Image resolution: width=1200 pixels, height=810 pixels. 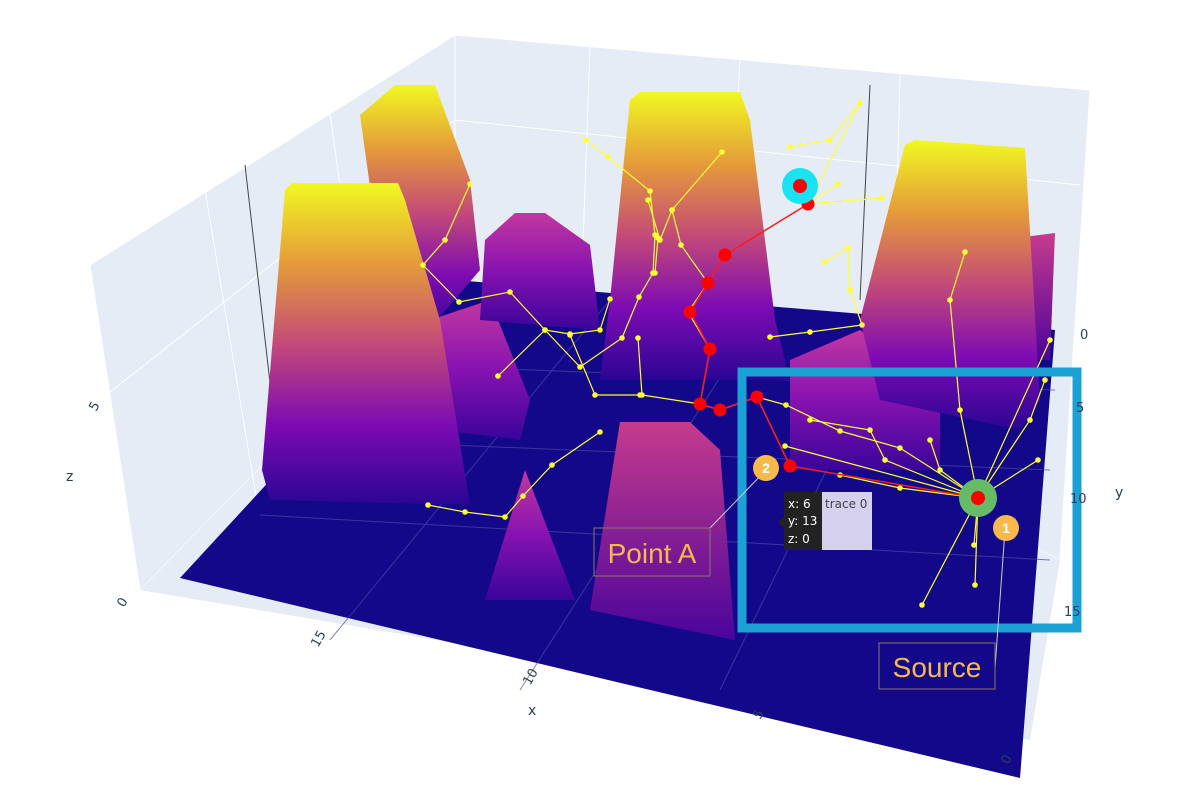 I want to click on badge-point-a, so click(x=766, y=468).